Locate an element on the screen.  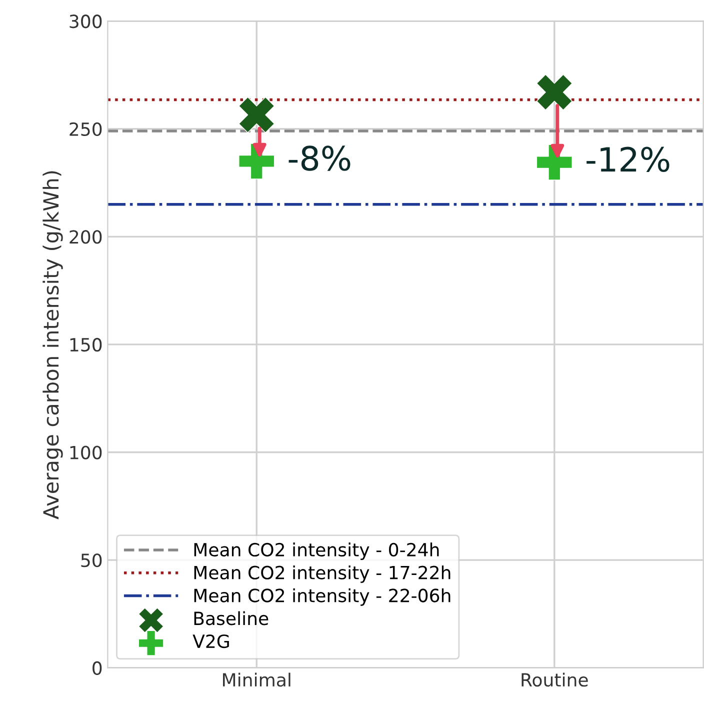
y-tick-label: 0 is located at coordinates (97, 668).